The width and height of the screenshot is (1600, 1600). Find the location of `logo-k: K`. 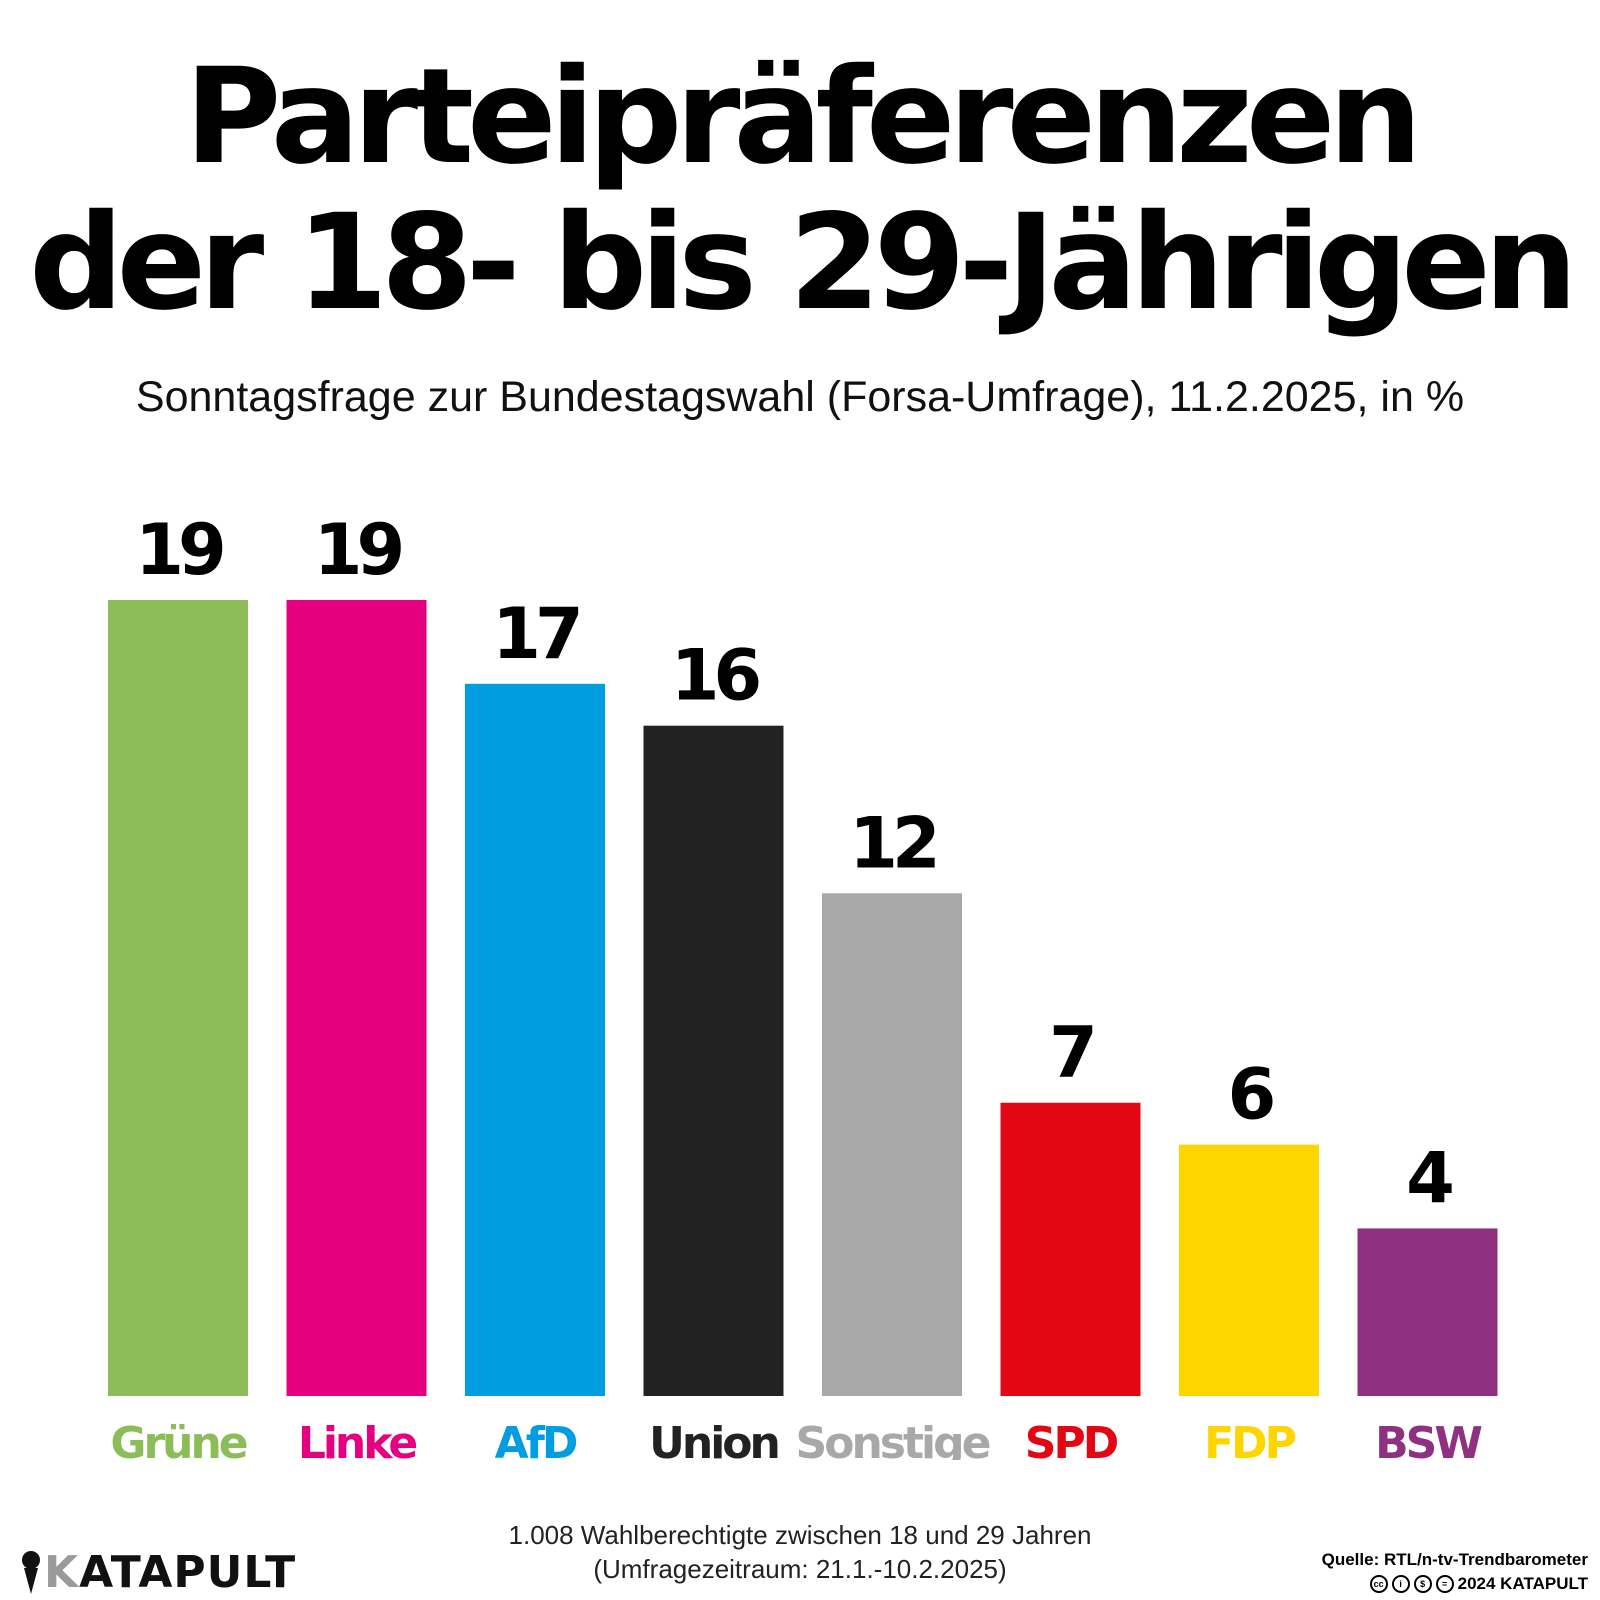

logo-k: K is located at coordinates (62, 1572).